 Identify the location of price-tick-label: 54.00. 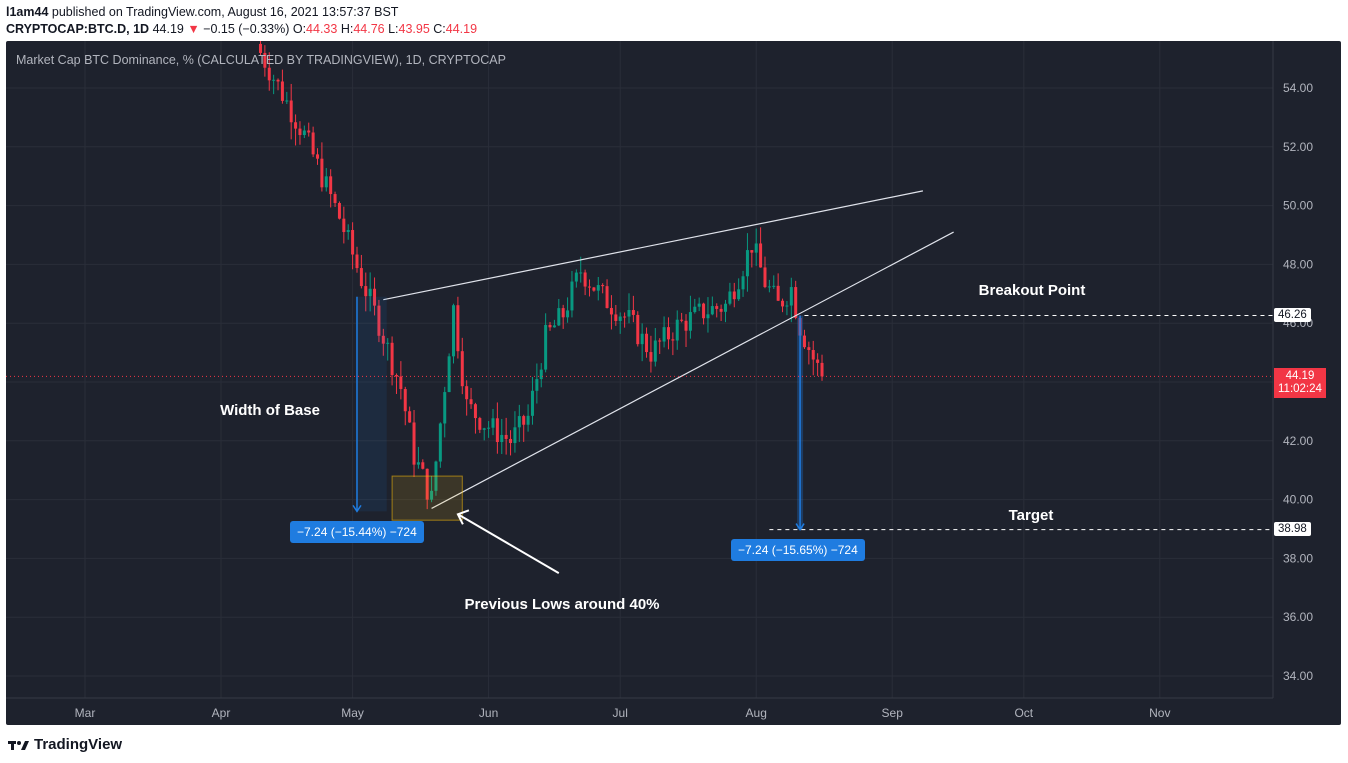
(1298, 88).